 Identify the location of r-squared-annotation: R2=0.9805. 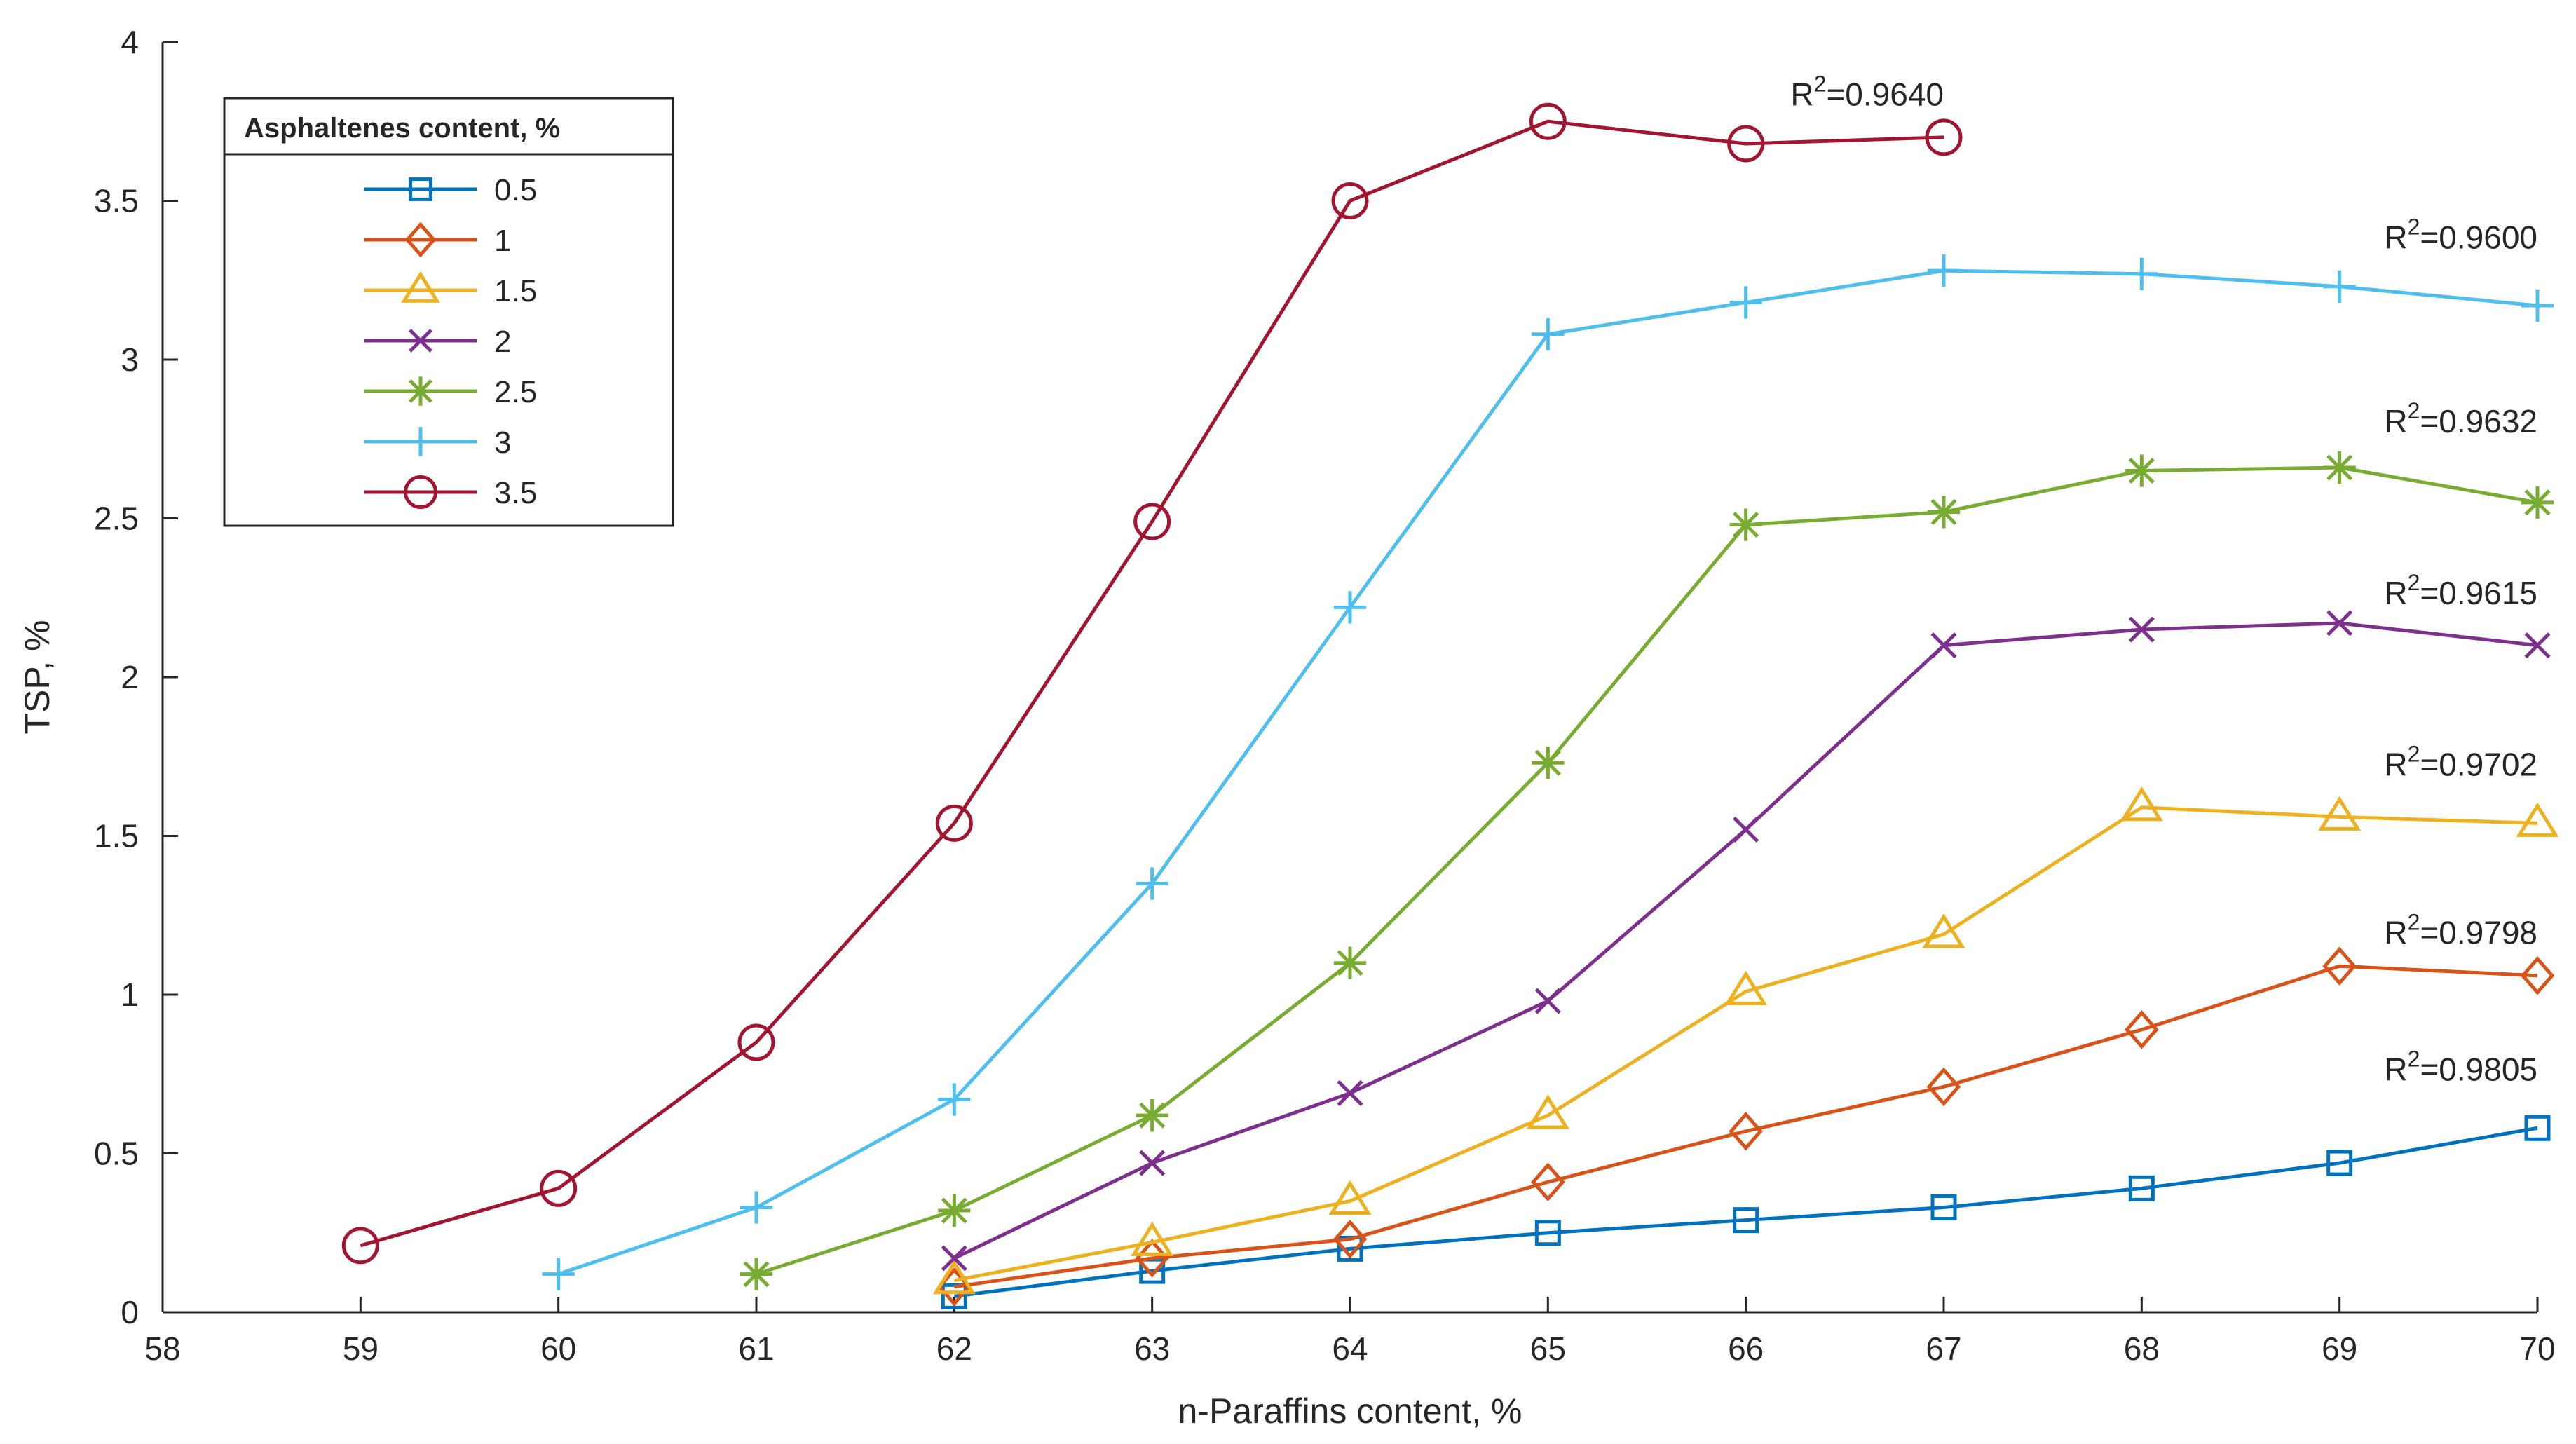
(2460, 1066).